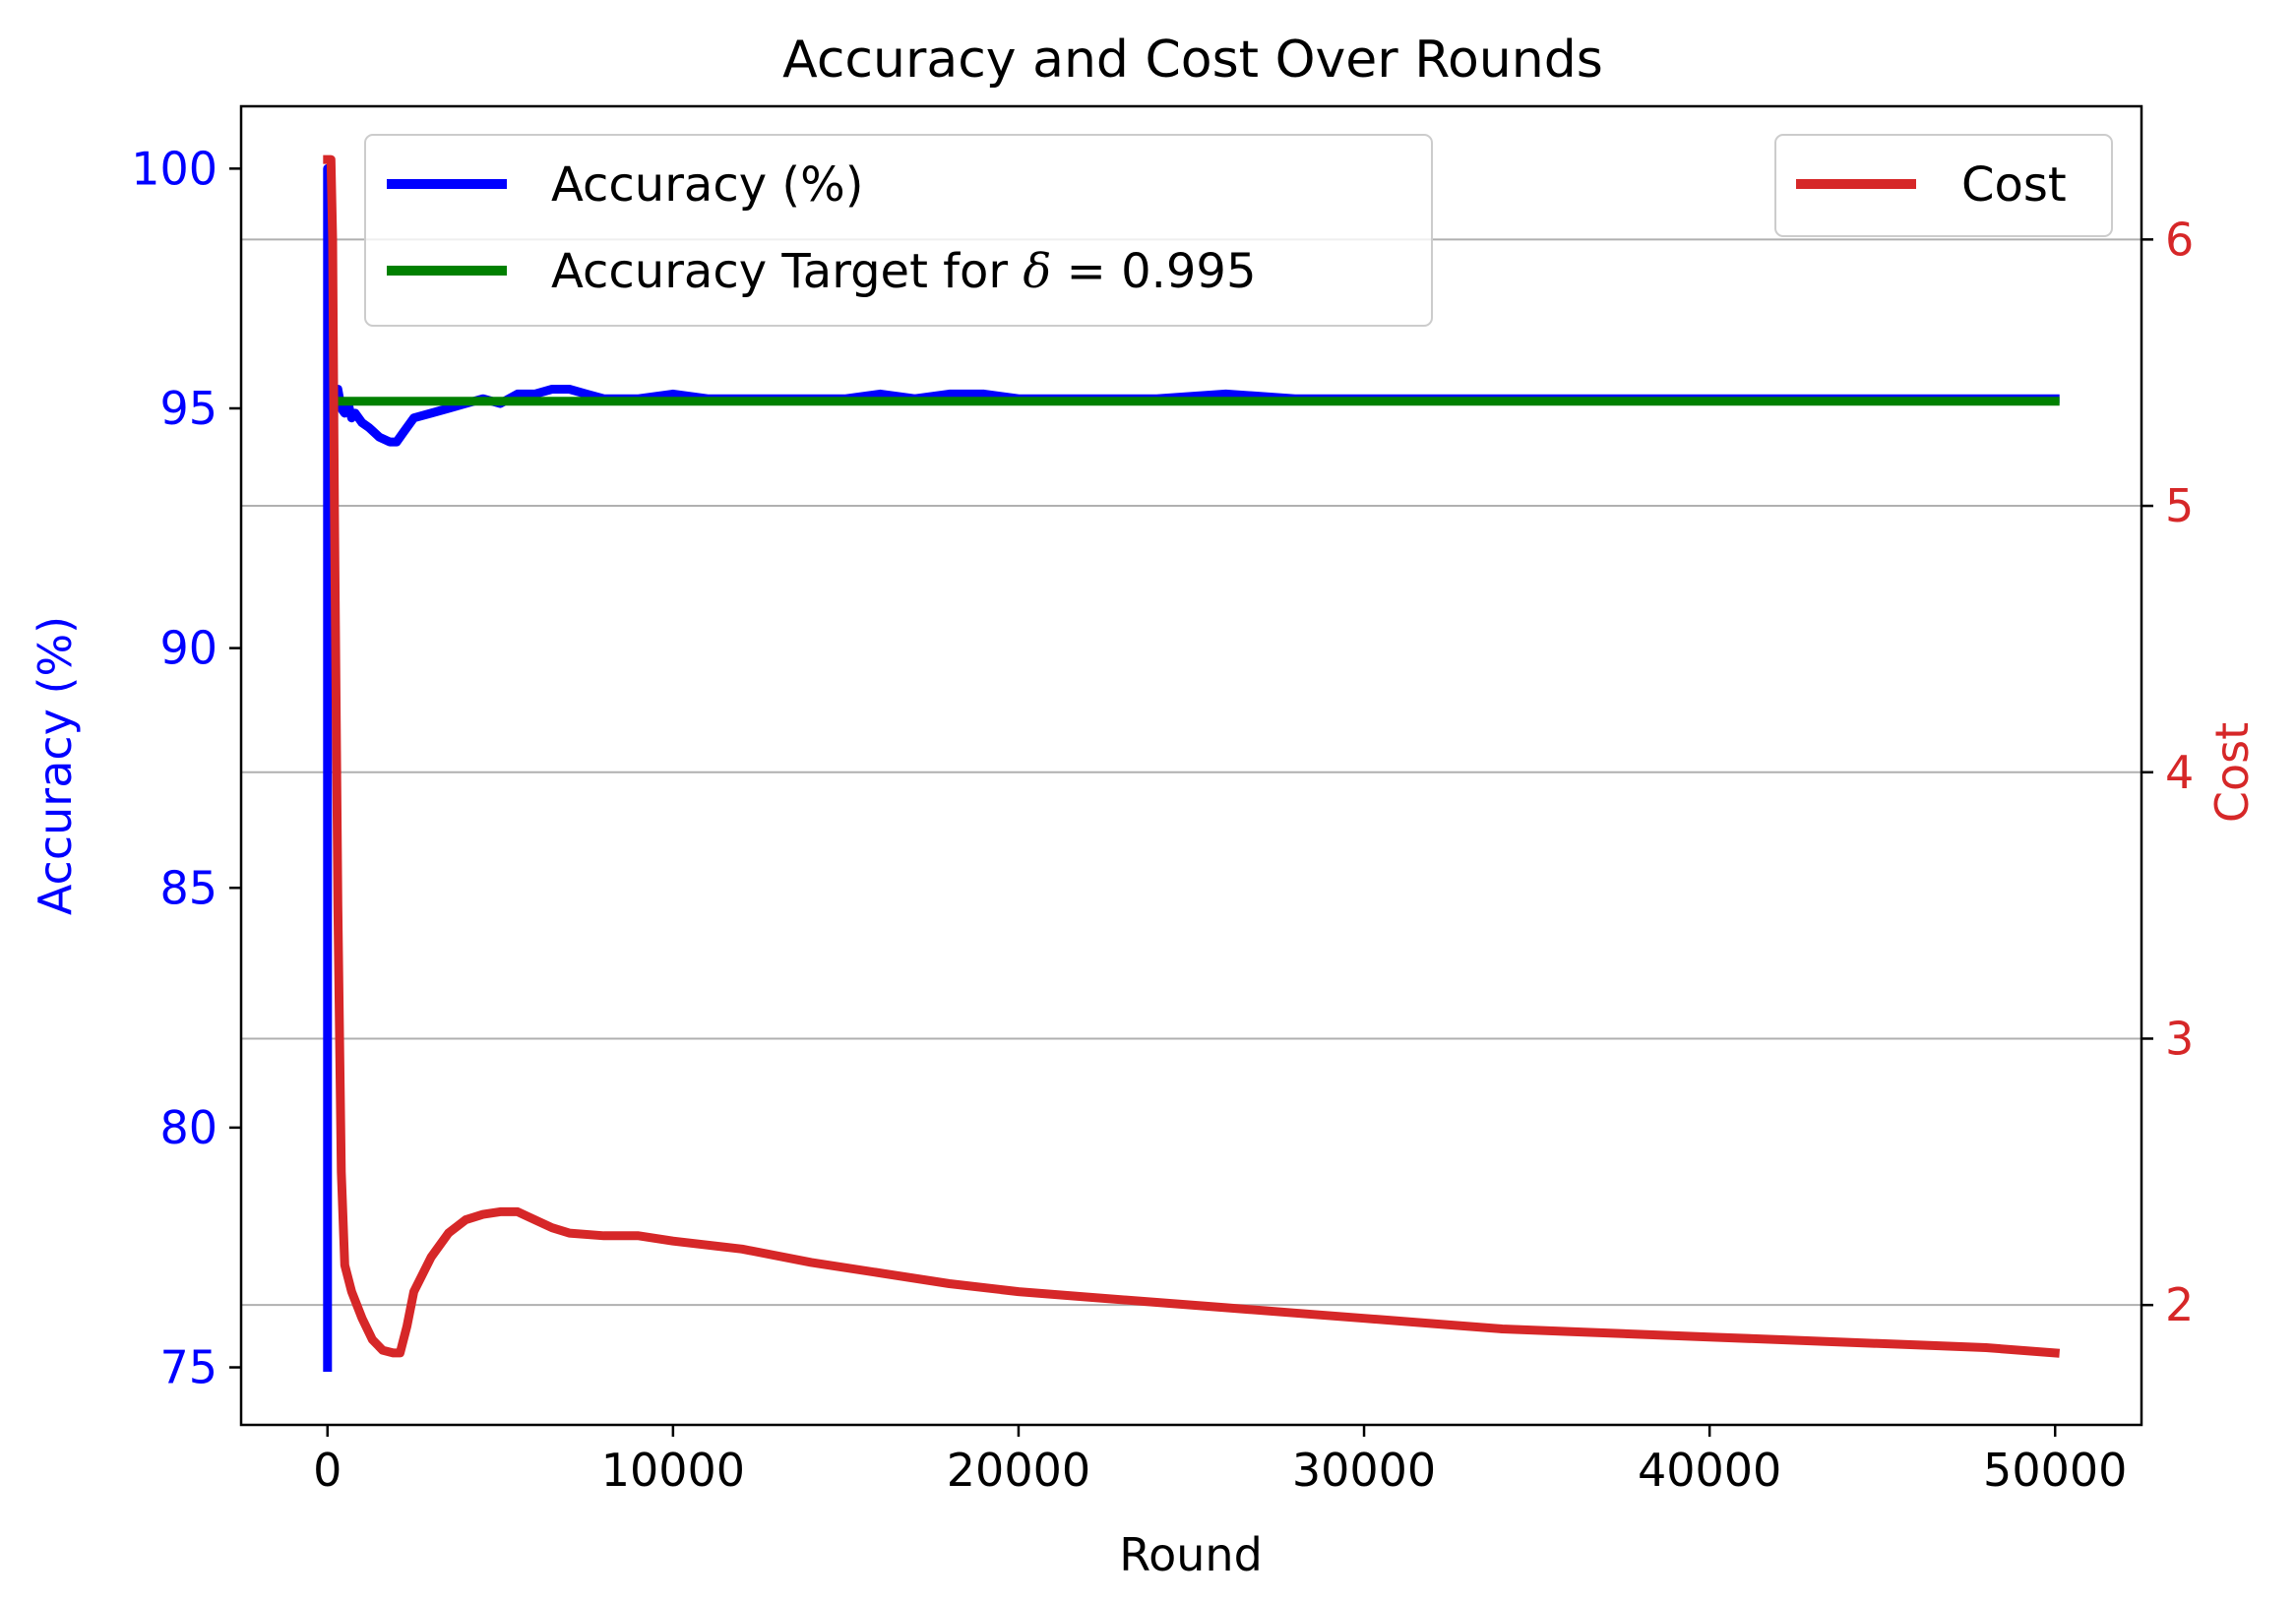  Describe the element at coordinates (188, 1368) in the screenshot. I see `left-y-tick-label: 75` at that location.